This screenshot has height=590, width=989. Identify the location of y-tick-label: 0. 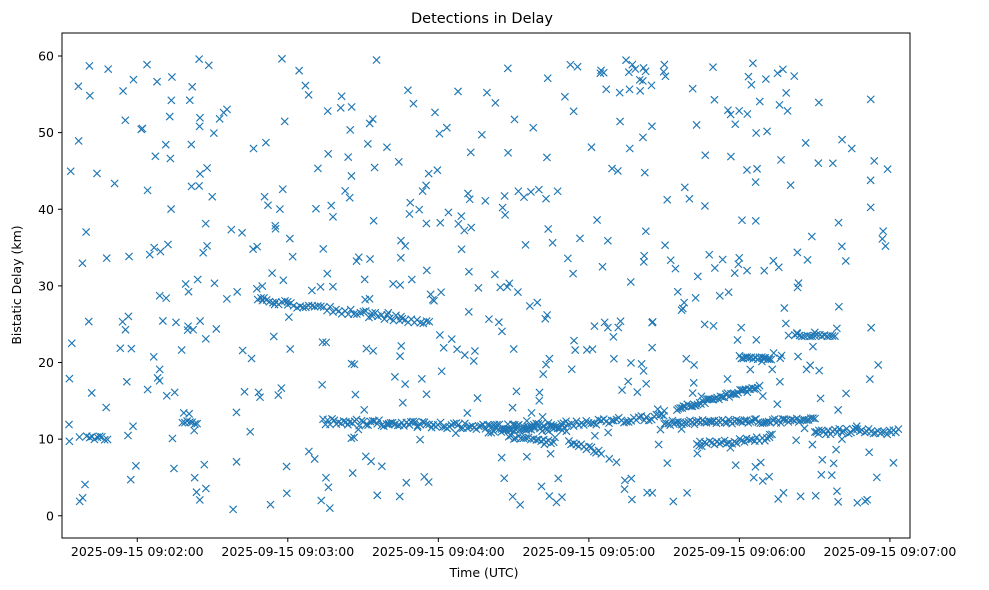
(50, 515).